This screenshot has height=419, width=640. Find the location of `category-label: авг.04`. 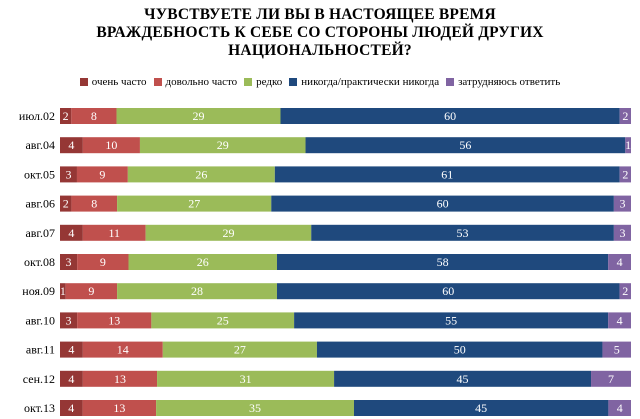

category-label: авг.04 is located at coordinates (40, 145).